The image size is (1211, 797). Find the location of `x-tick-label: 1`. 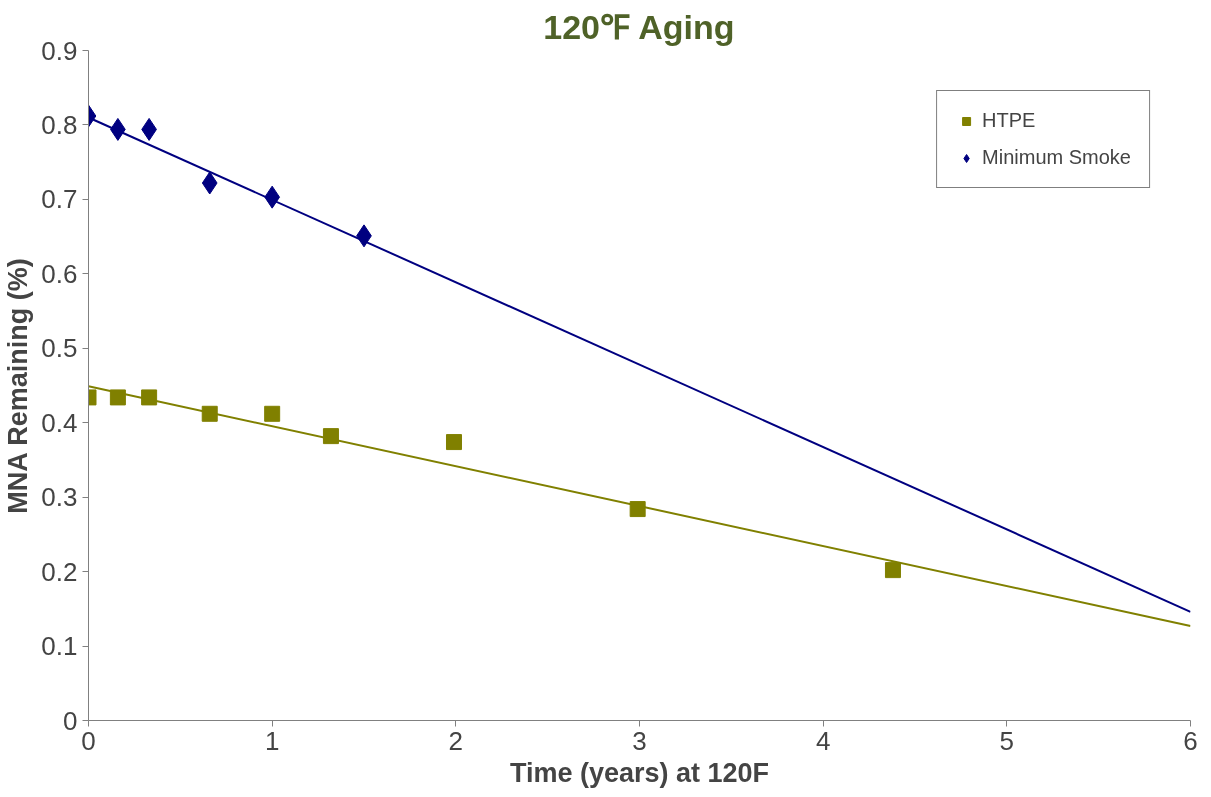

x-tick-label: 1 is located at coordinates (272, 740).